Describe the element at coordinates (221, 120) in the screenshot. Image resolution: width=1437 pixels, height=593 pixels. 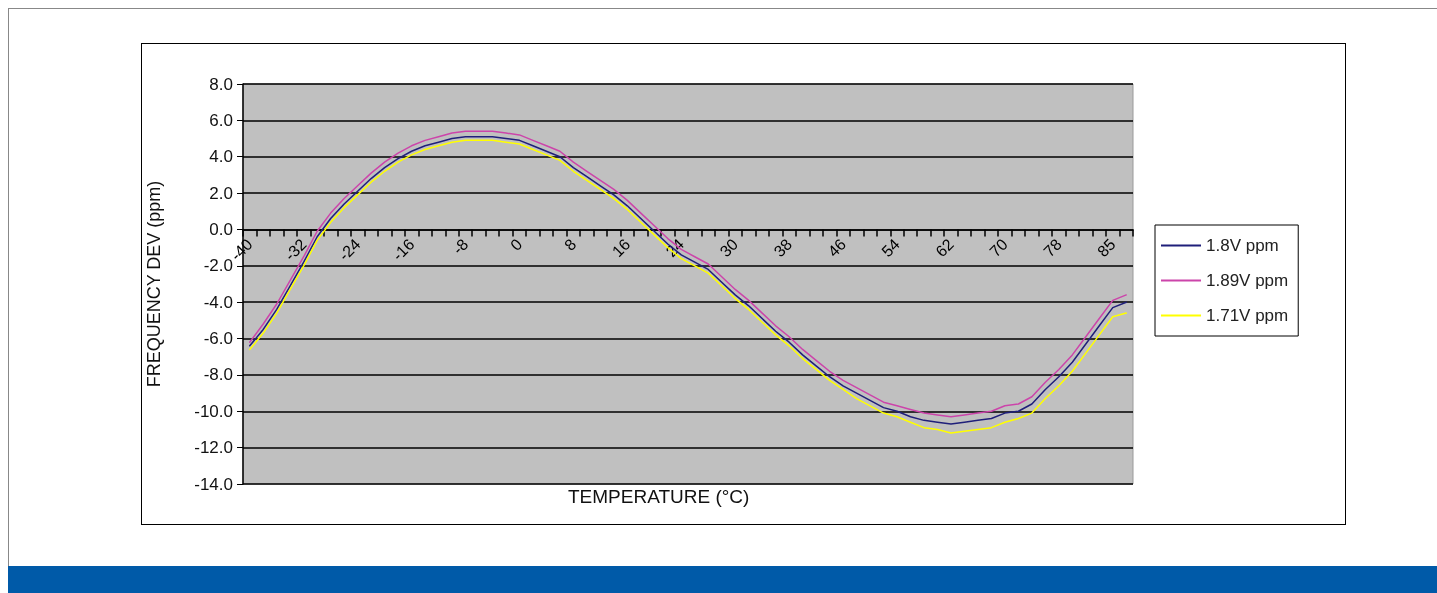
I see `y-tick-label: 6.0` at that location.